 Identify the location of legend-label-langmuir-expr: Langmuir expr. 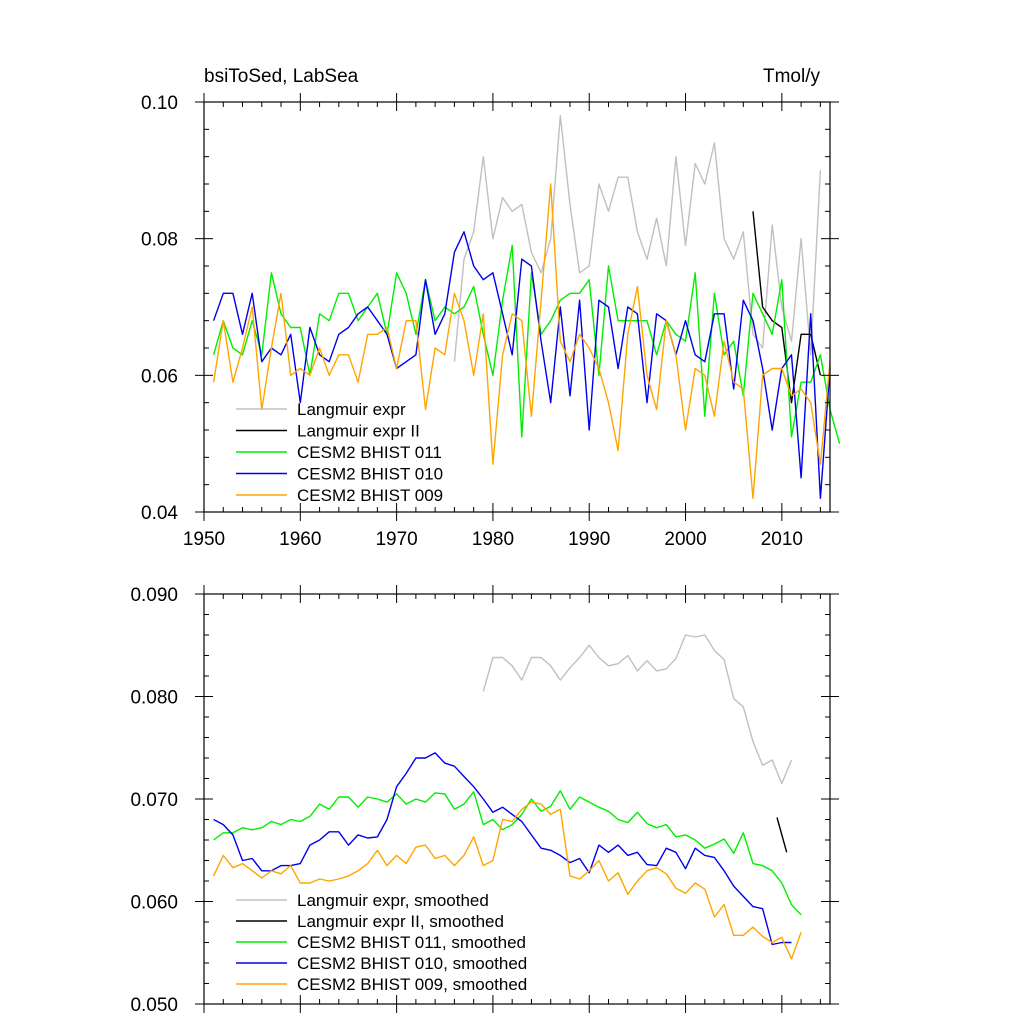
(351, 409).